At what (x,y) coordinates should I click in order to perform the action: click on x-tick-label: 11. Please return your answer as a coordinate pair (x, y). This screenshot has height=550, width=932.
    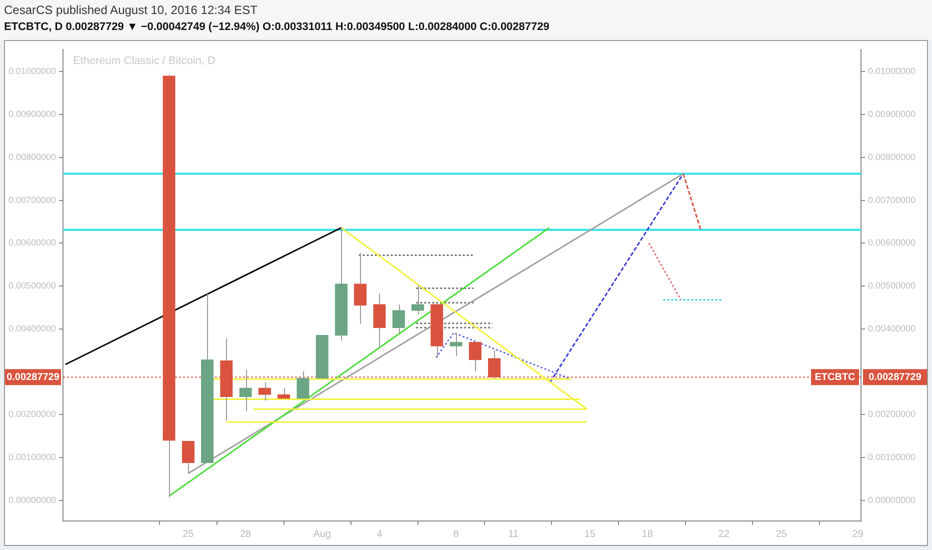
    Looking at the image, I should click on (514, 534).